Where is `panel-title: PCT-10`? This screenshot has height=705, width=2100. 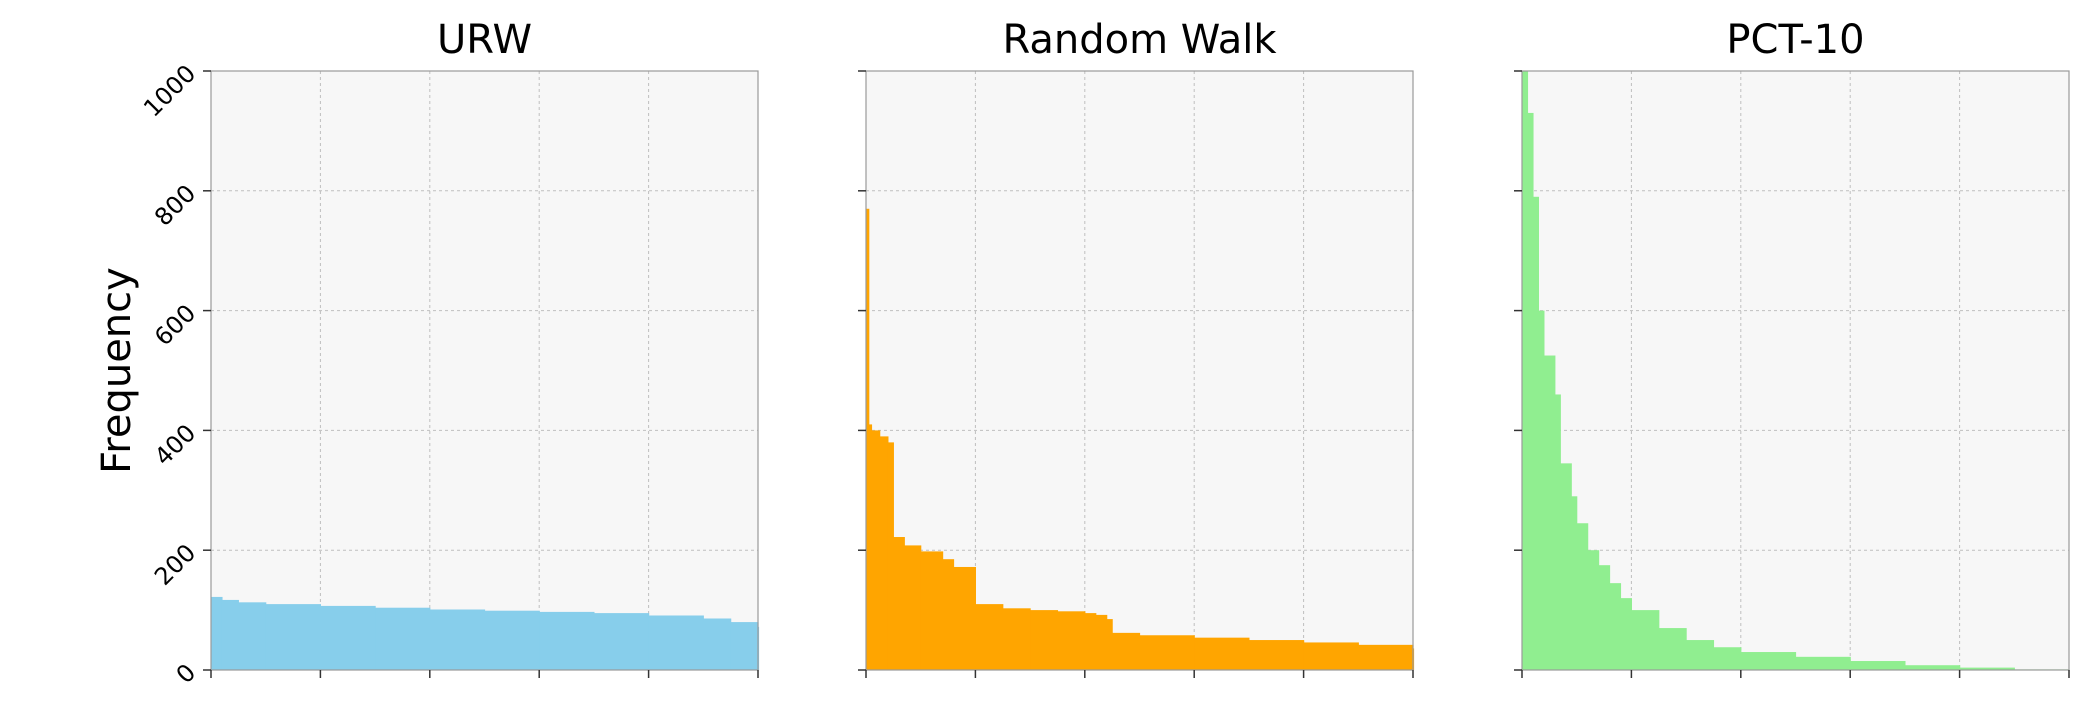 panel-title: PCT-10 is located at coordinates (1795, 40).